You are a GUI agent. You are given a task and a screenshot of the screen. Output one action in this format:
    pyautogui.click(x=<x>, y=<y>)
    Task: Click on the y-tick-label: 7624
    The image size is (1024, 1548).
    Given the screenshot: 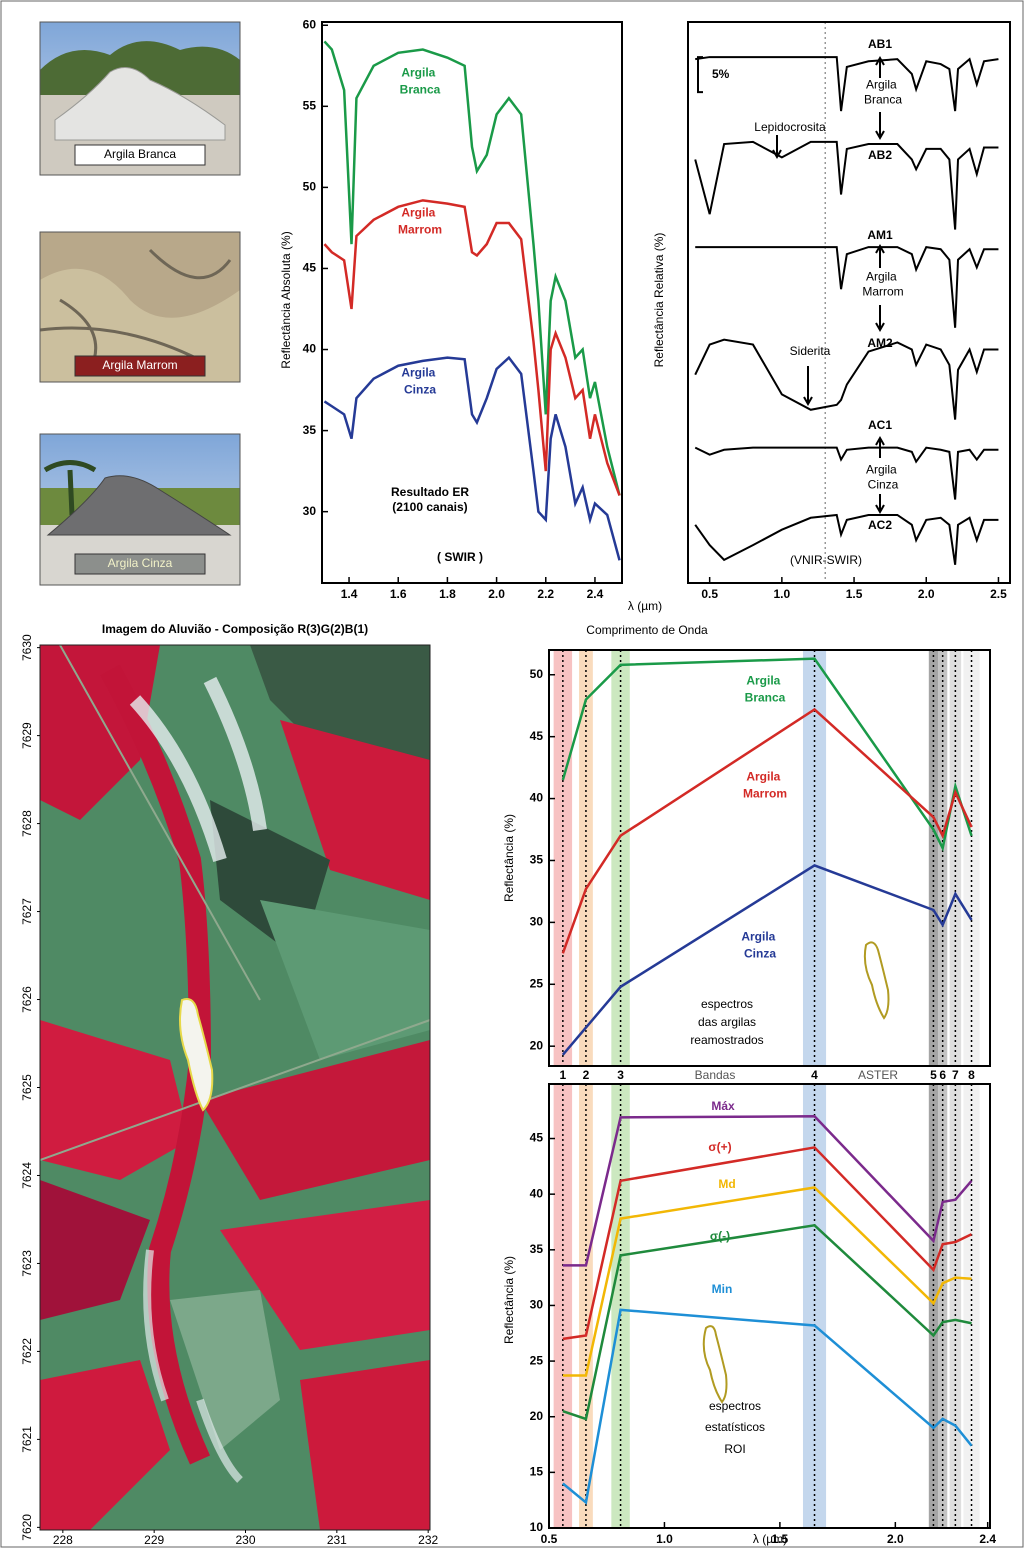 What is the action you would take?
    pyautogui.click(x=27, y=1175)
    